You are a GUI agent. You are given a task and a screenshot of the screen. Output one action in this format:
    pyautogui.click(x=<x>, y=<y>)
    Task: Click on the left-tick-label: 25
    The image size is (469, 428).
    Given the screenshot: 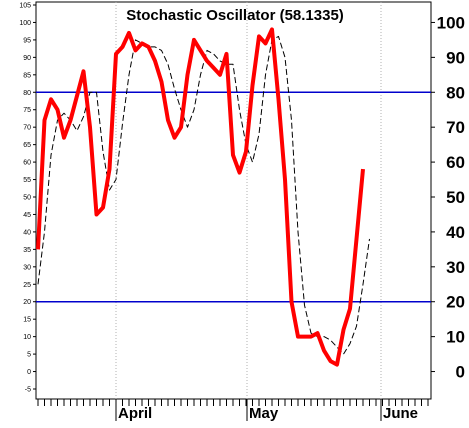 What is the action you would take?
    pyautogui.click(x=27, y=285)
    